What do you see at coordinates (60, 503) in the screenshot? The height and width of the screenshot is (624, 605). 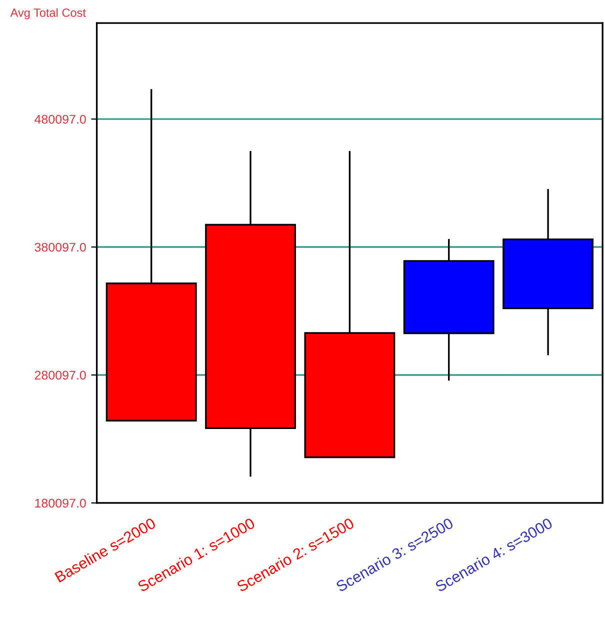 I see `y-tick-label: 180097.0` at bounding box center [60, 503].